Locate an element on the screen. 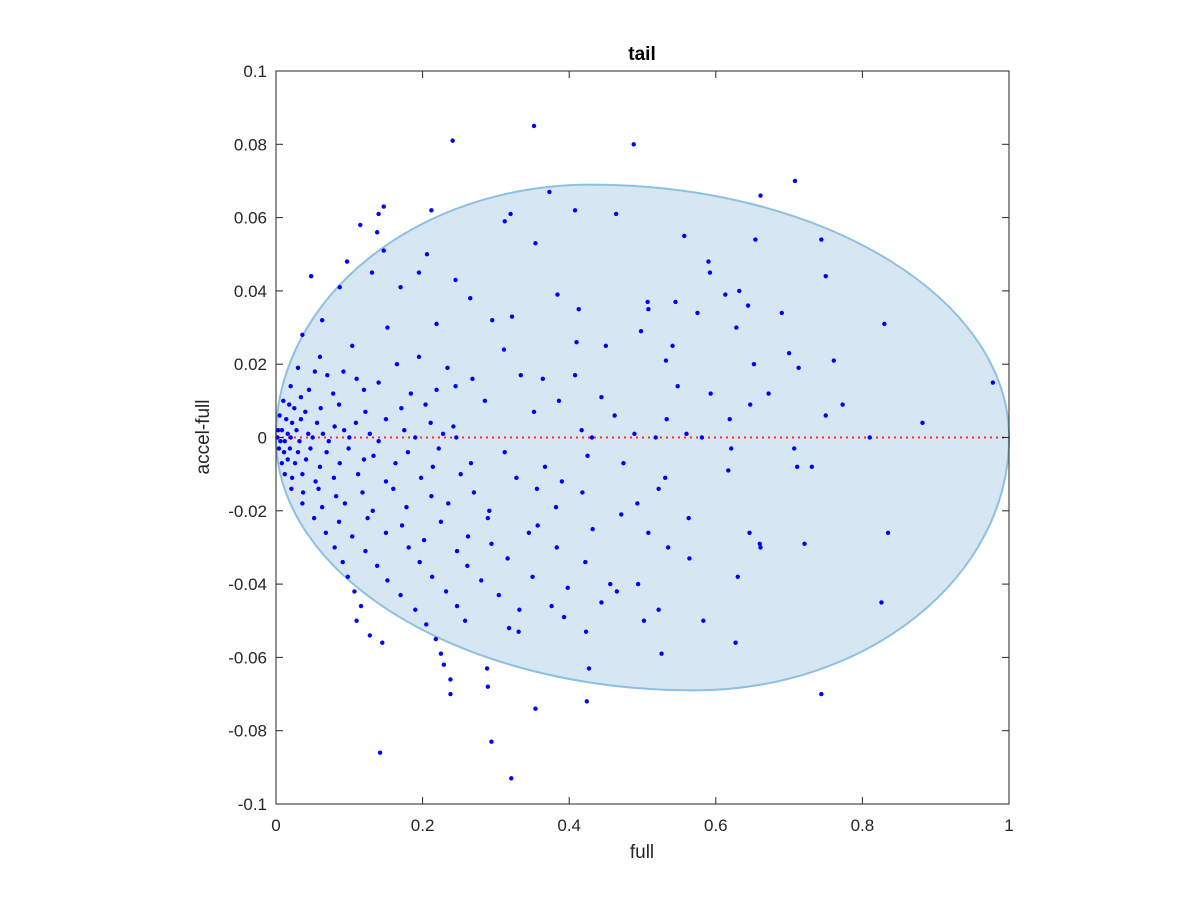 The width and height of the screenshot is (1200, 905). y-tick-label: 0.02 is located at coordinates (250, 364).